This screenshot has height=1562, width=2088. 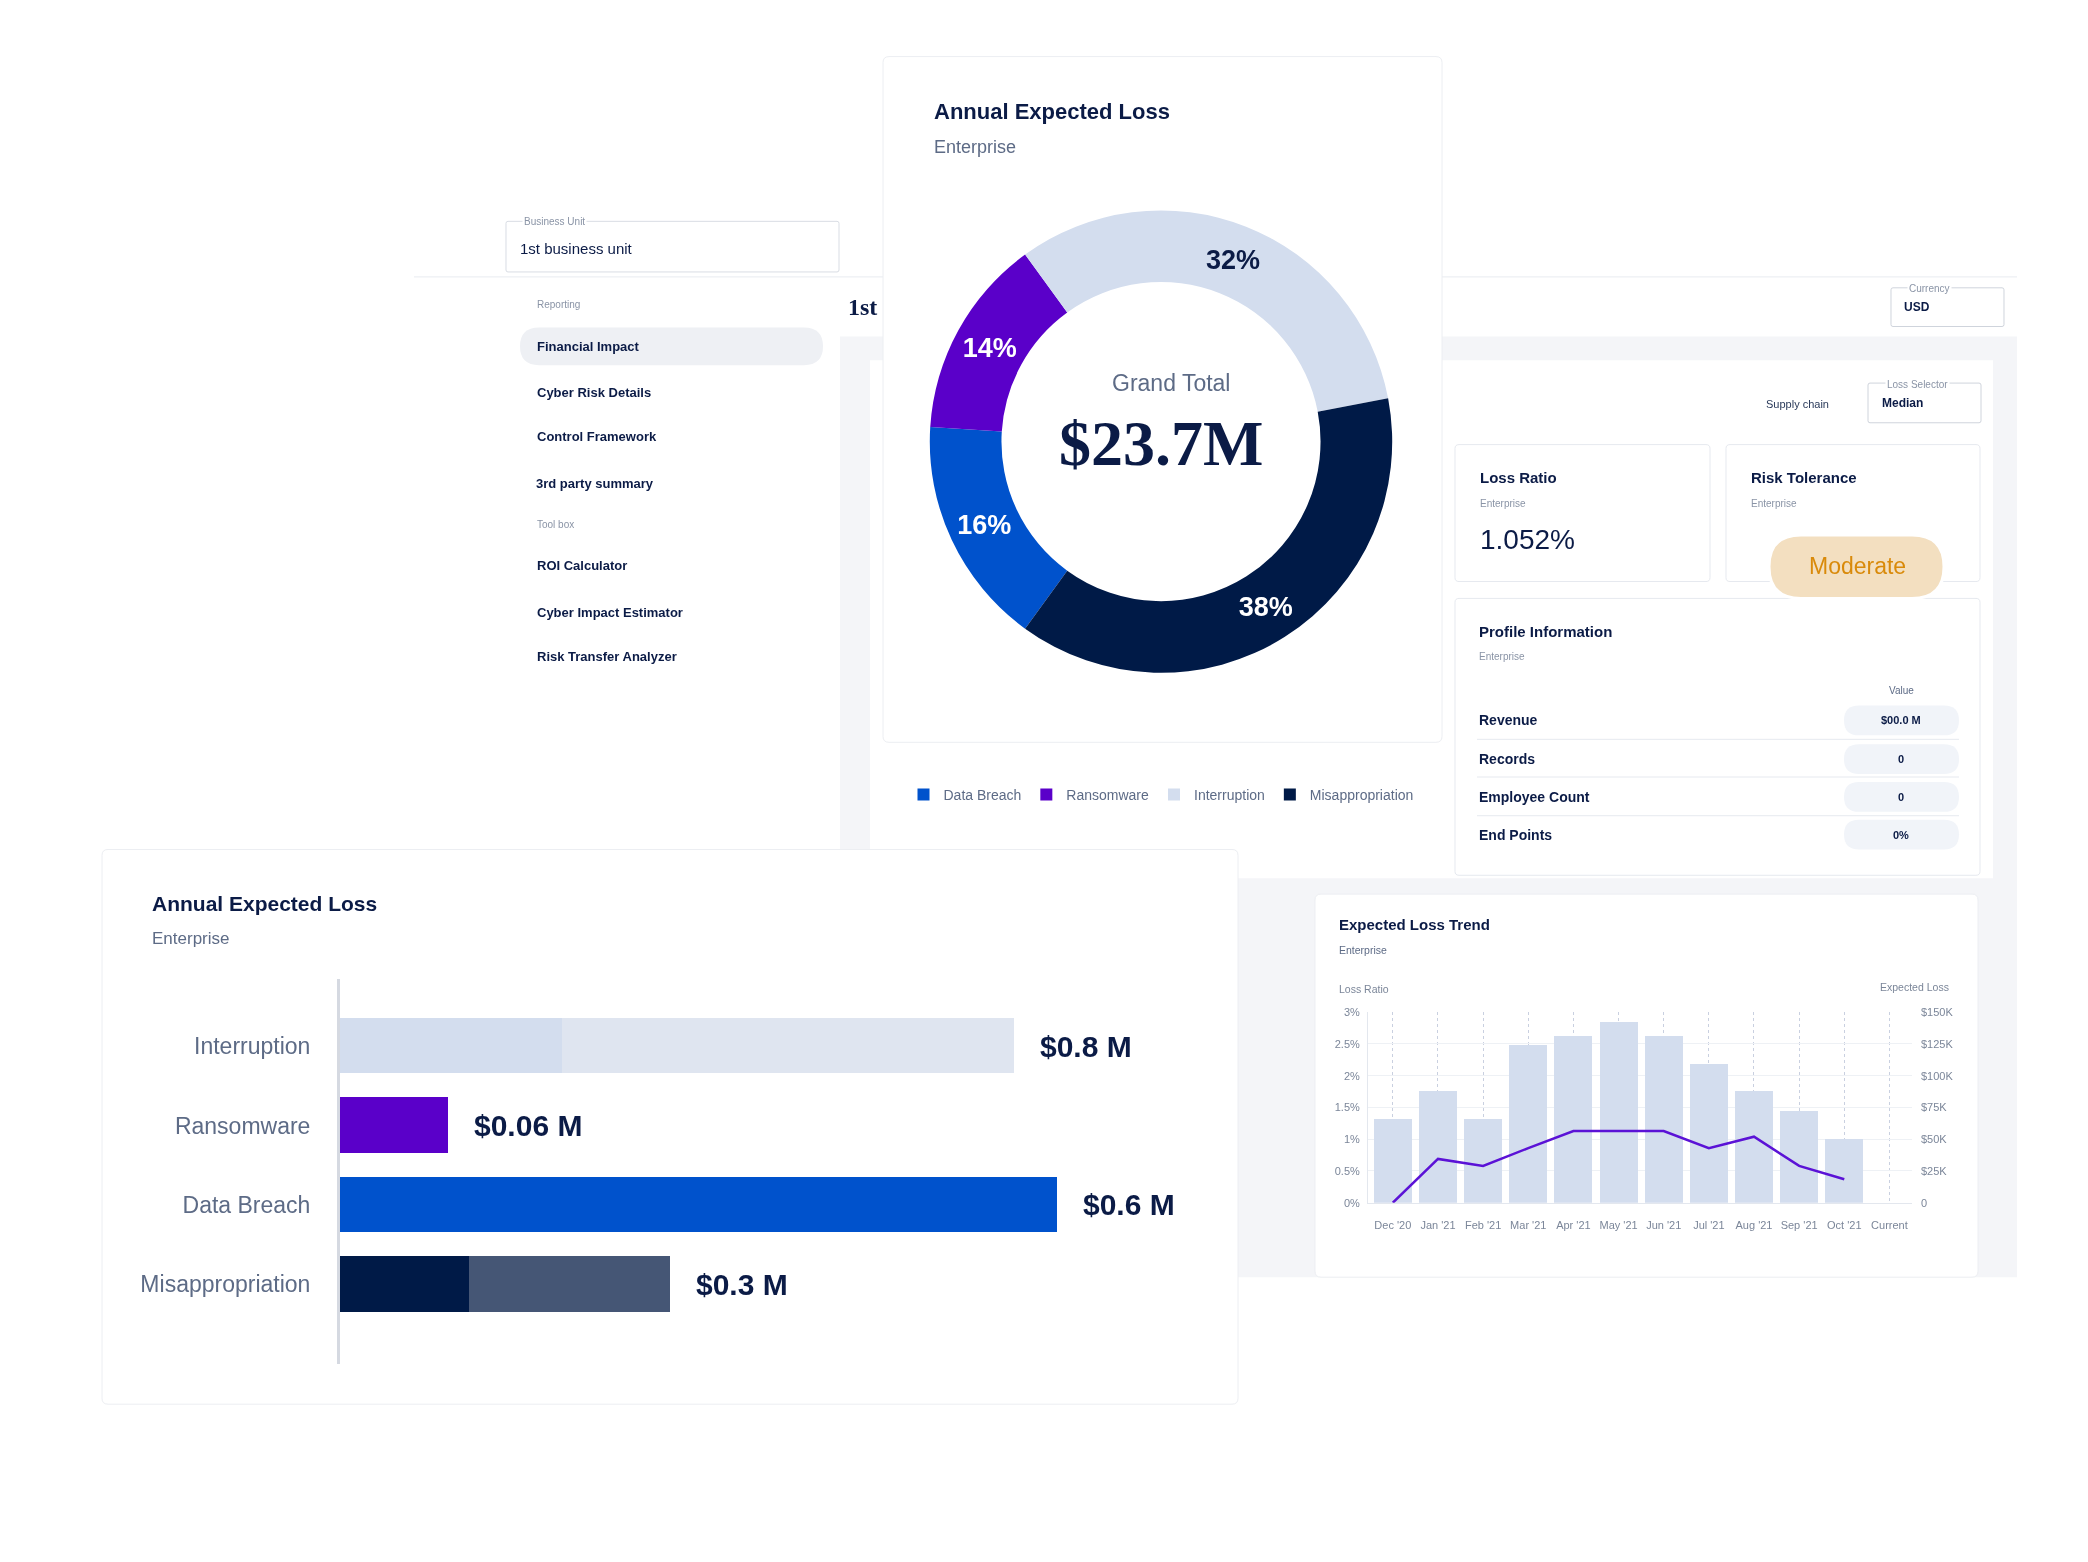 I want to click on x-tick-label: May '21, so click(x=1618, y=1224).